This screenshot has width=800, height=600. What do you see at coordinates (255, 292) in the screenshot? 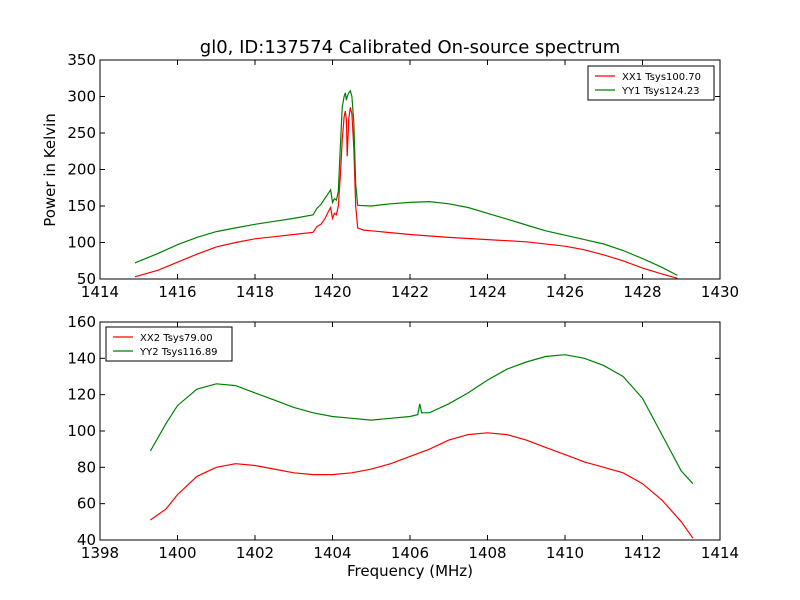
I see `x-tick-label: 1418` at bounding box center [255, 292].